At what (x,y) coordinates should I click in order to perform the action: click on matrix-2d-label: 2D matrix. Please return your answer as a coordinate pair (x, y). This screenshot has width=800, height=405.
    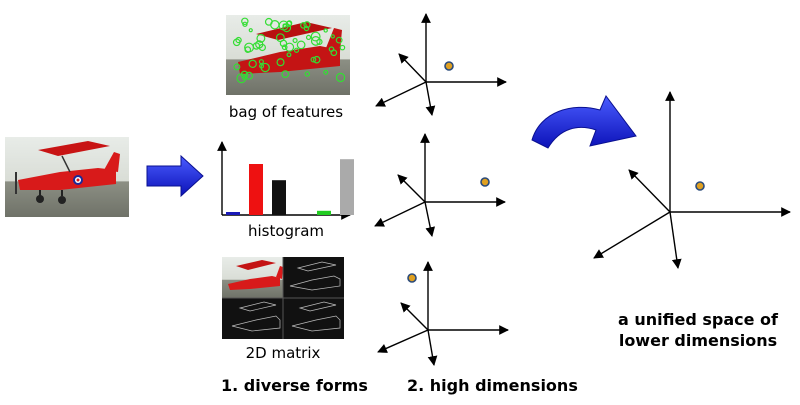
    Looking at the image, I should click on (283, 353).